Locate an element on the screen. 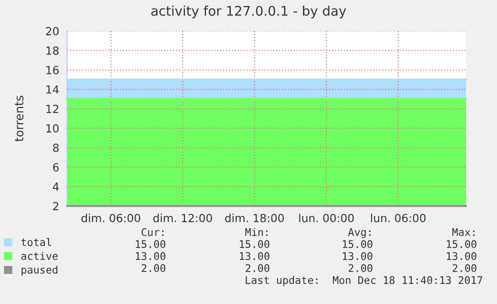 The image size is (497, 304). y-tick-label: 12 is located at coordinates (52, 108).